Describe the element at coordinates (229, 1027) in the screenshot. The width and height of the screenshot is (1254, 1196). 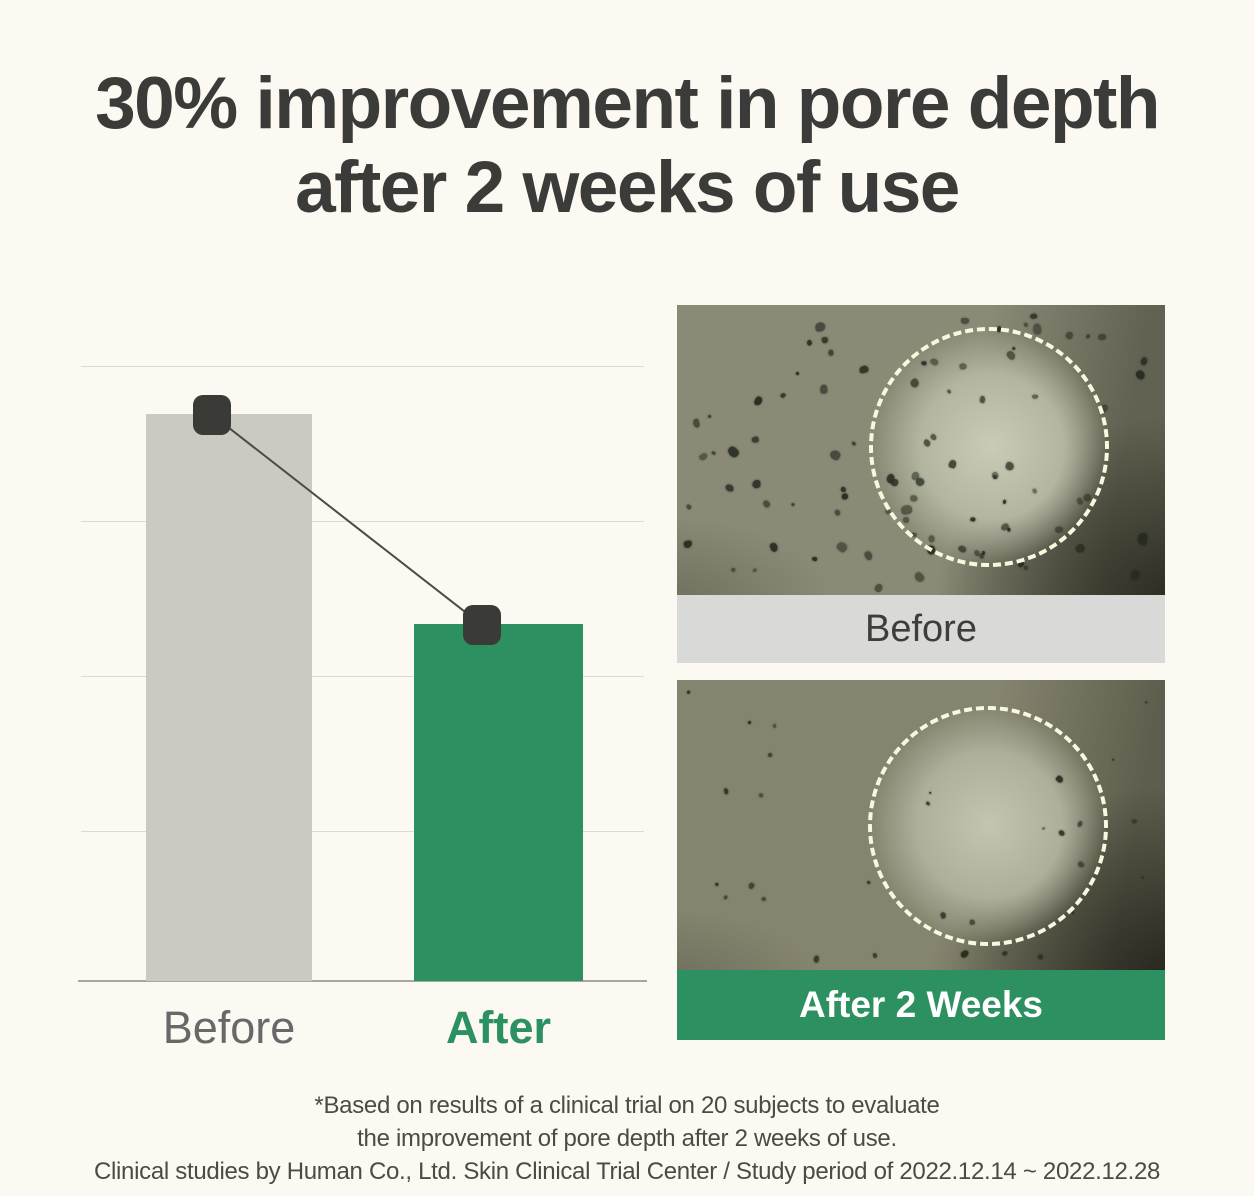
I see `bar-category-label-before: Before` at that location.